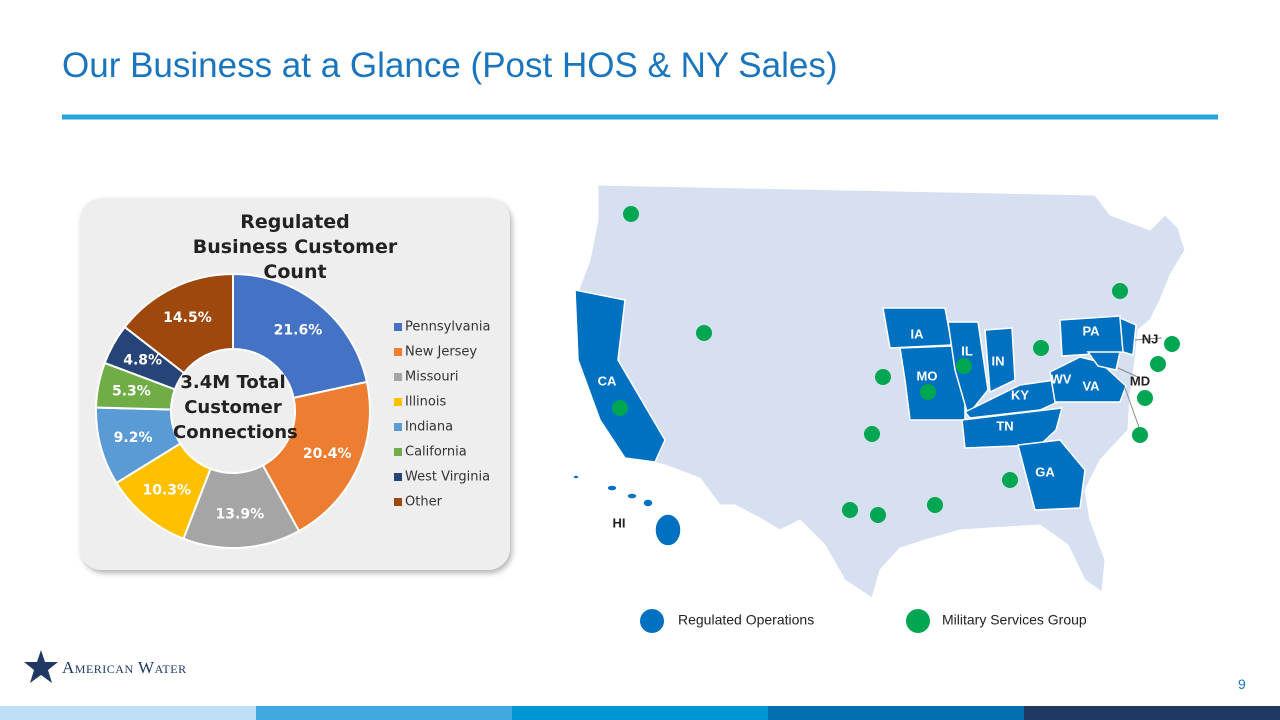 Image resolution: width=1280 pixels, height=720 pixels. Describe the element at coordinates (918, 333) in the screenshot. I see `state-label: IA` at that location.